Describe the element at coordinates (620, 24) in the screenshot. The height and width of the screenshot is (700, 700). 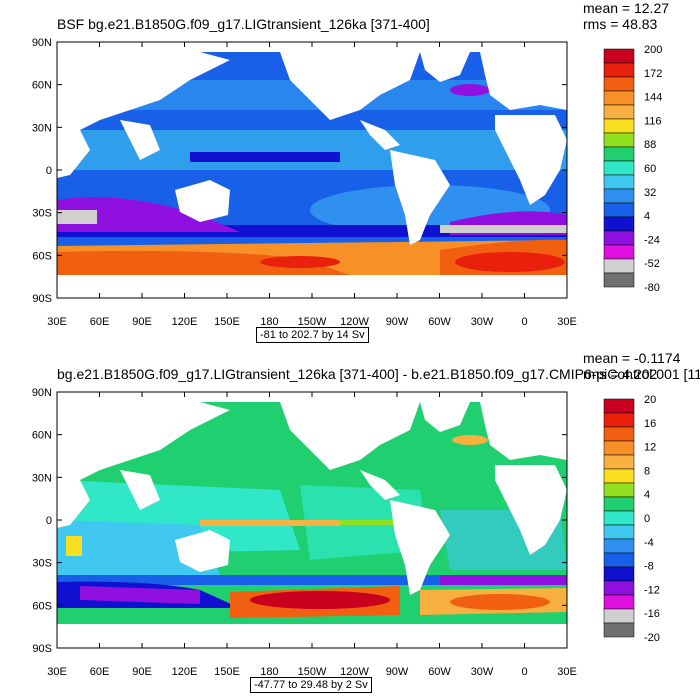
I see `rms-stat: rms = 48.83` at that location.